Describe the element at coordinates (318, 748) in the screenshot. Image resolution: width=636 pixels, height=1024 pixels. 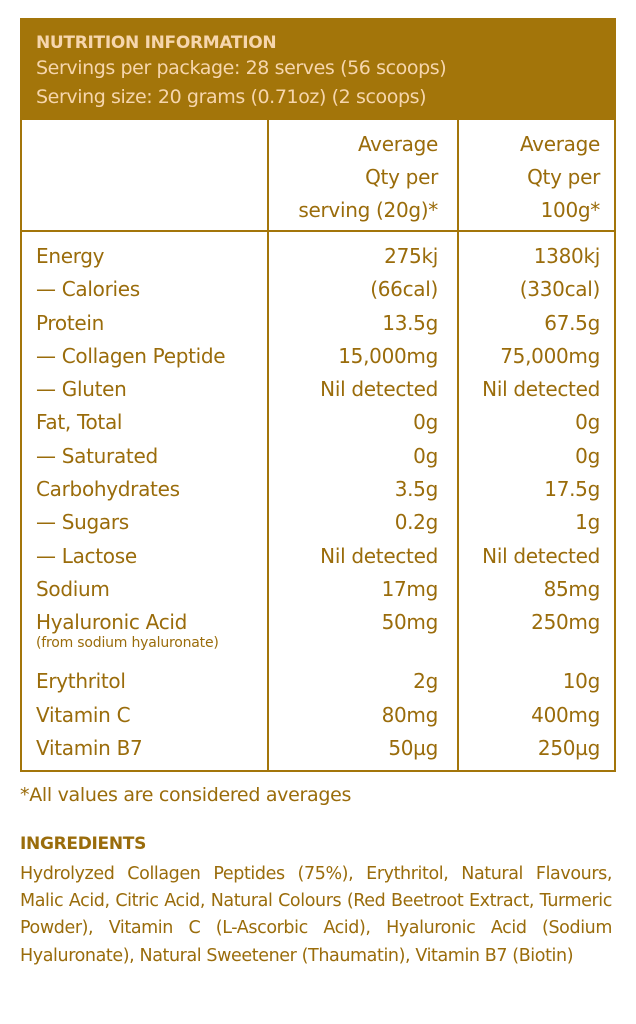
I see `nutrient-row: Vitamin B7 50µg 250µg` at that location.